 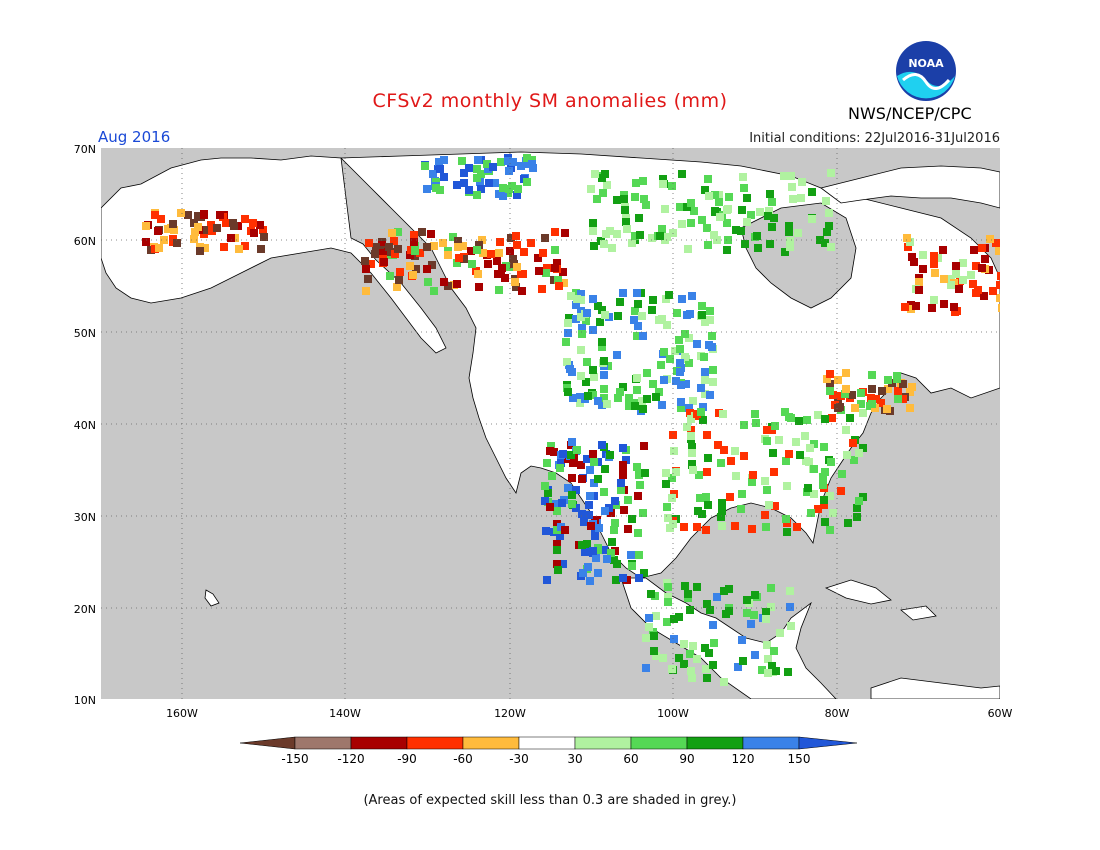 What do you see at coordinates (687, 759) in the screenshot?
I see `colorbar-label: 90` at bounding box center [687, 759].